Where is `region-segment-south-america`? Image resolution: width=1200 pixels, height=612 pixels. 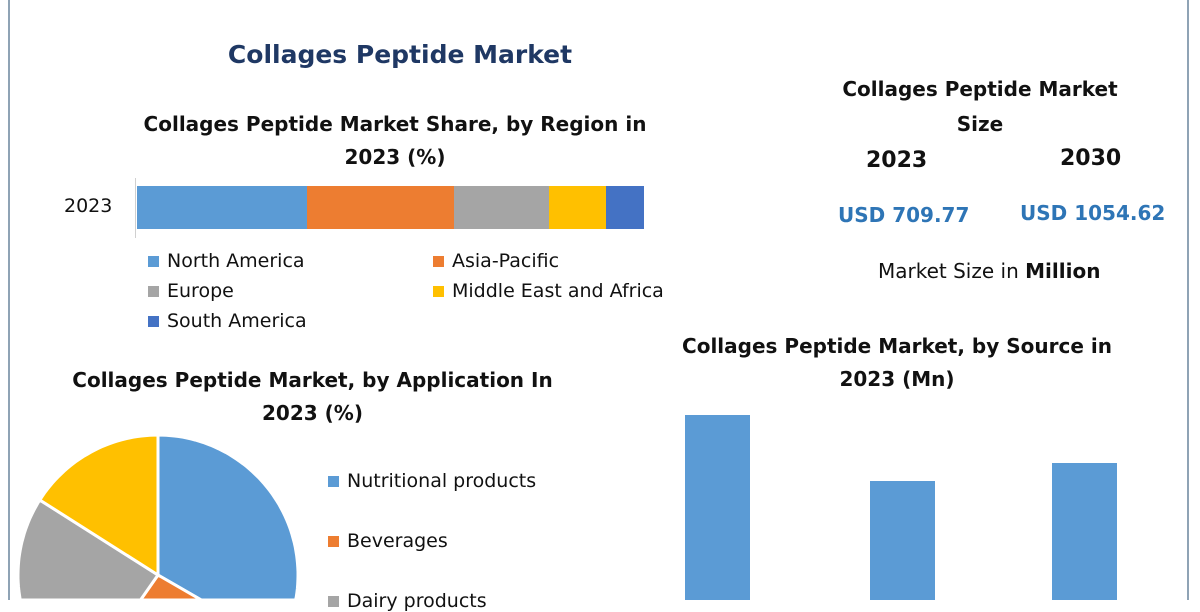 region-segment-south-america is located at coordinates (624, 207).